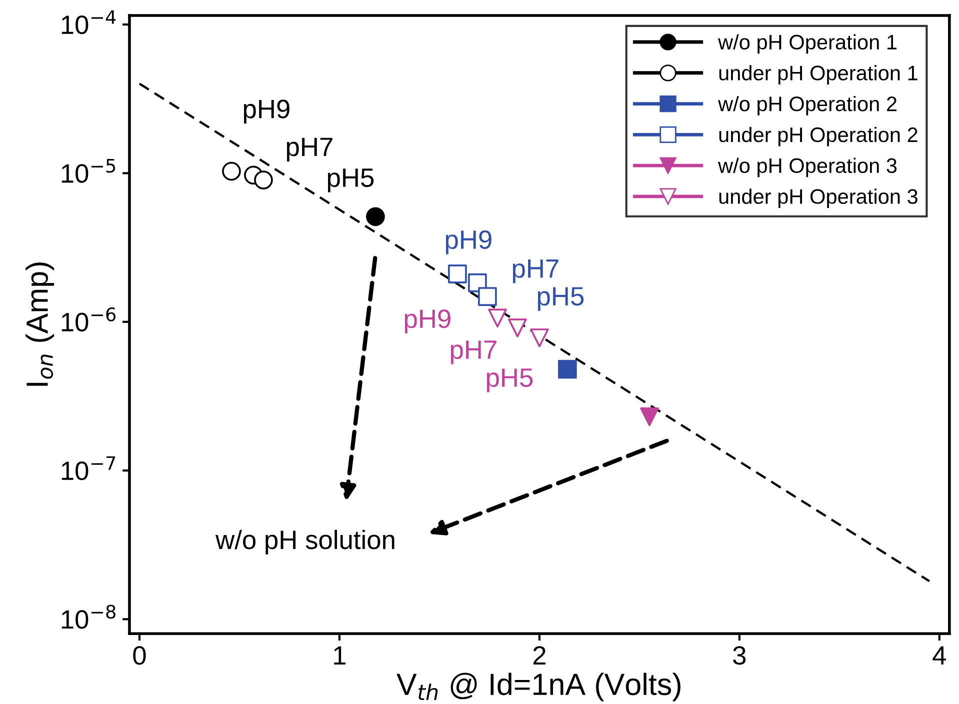 The width and height of the screenshot is (959, 704). What do you see at coordinates (818, 136) in the screenshot?
I see `legend-label: under pH Operation 2` at bounding box center [818, 136].